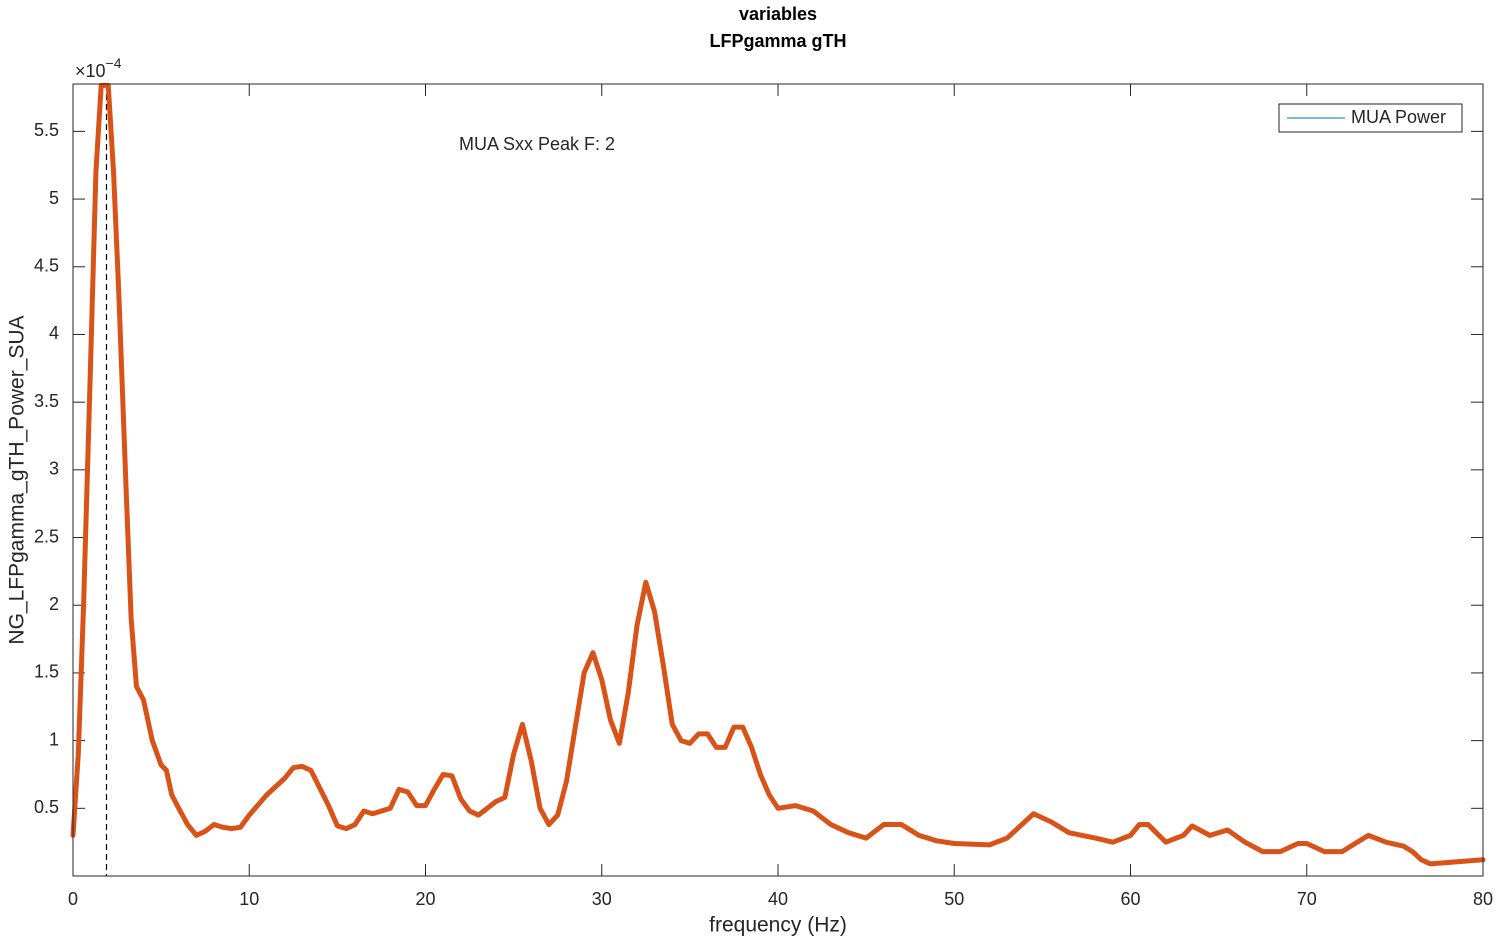  Describe the element at coordinates (1307, 899) in the screenshot. I see `x-tick-label: 70` at that location.